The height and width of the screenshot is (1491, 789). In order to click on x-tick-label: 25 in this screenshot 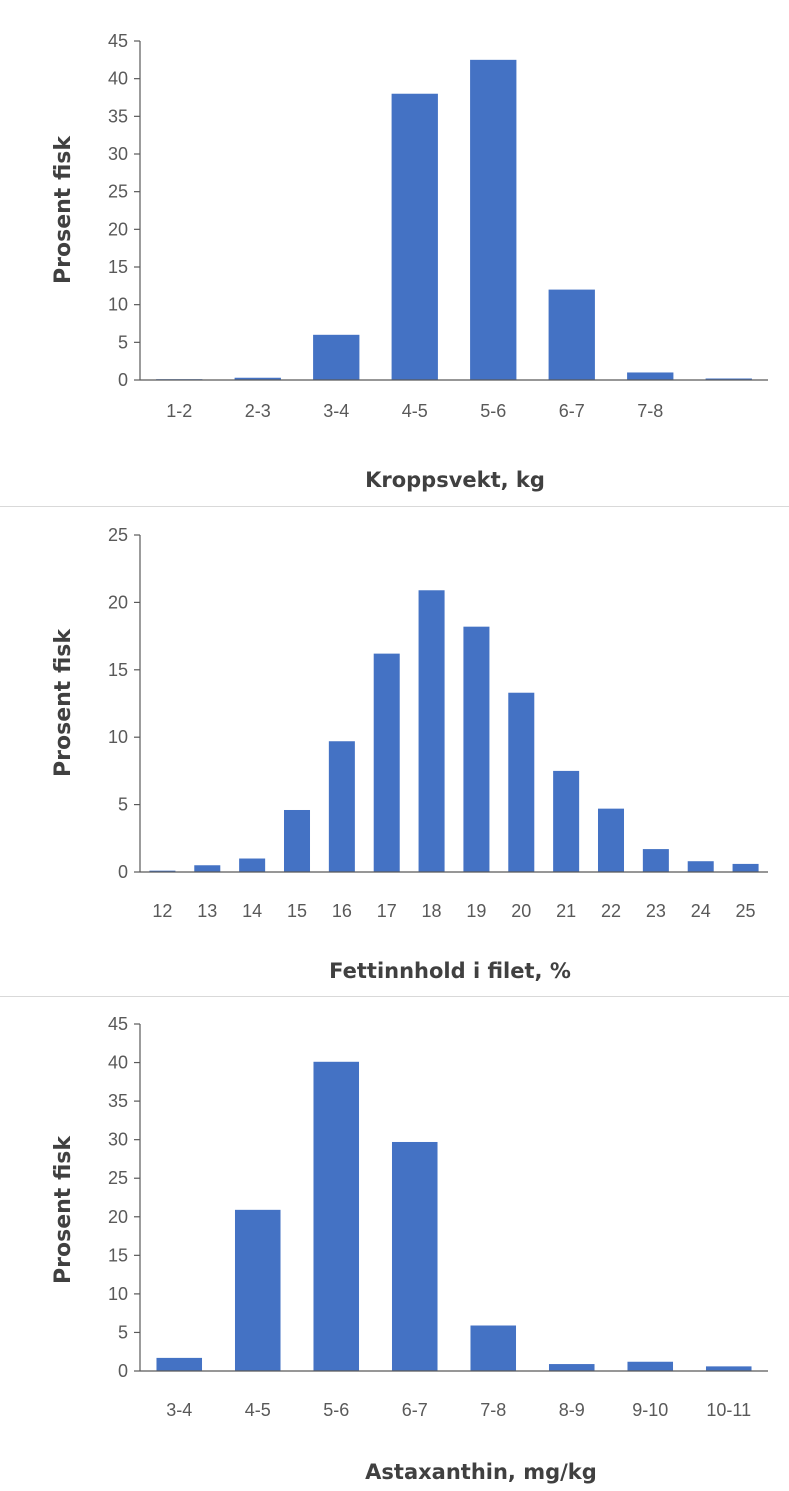, I will do `click(746, 911)`.